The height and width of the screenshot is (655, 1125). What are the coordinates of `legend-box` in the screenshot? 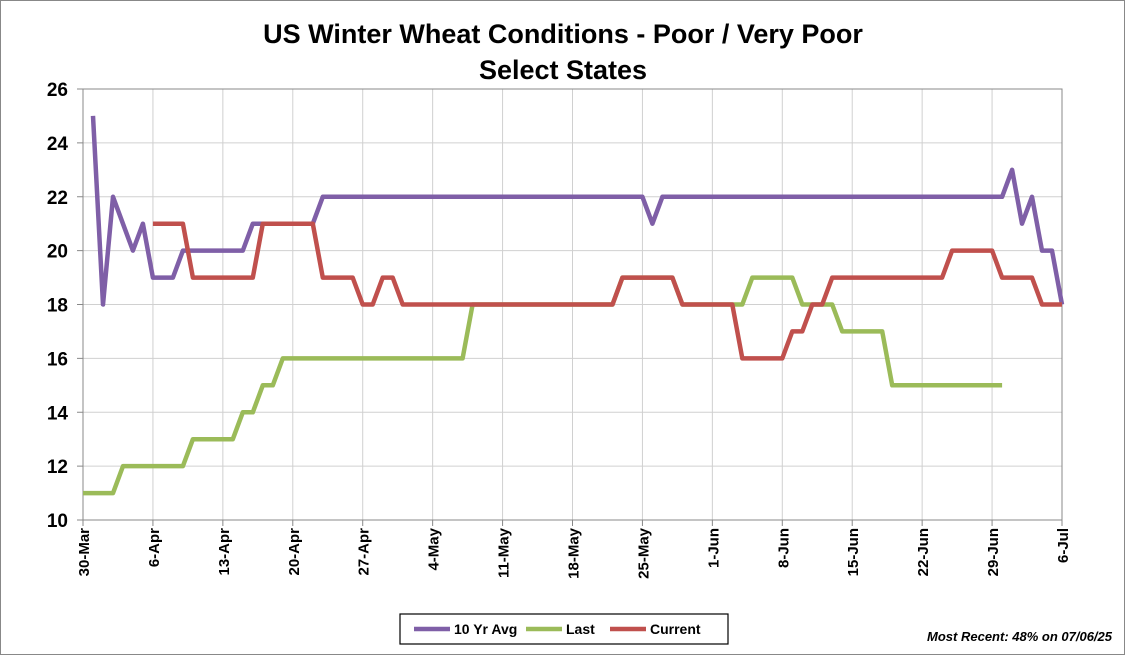 It's located at (564, 629).